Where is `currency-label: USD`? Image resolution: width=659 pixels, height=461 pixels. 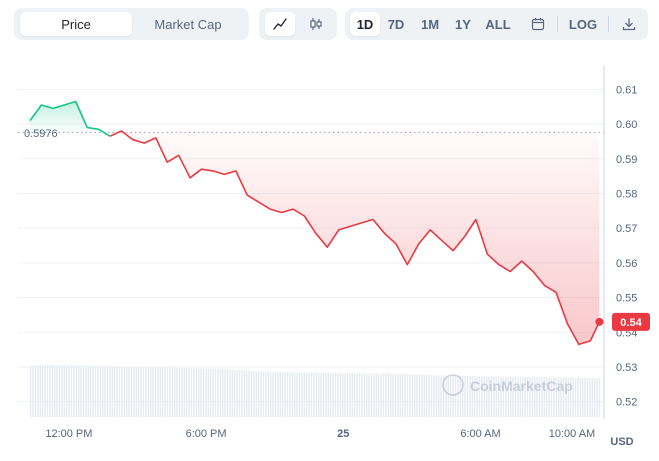 currency-label: USD is located at coordinates (621, 442).